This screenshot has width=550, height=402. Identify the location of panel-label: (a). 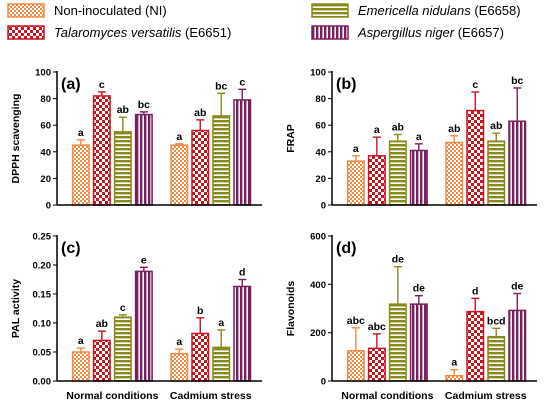
(71, 84).